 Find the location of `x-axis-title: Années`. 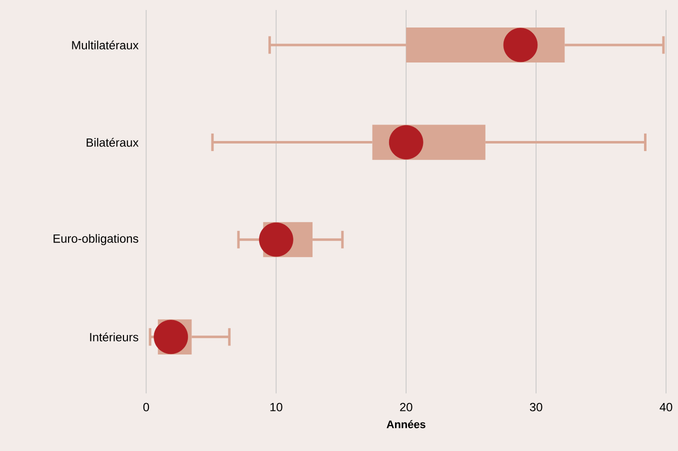

x-axis-title: Années is located at coordinates (406, 424).